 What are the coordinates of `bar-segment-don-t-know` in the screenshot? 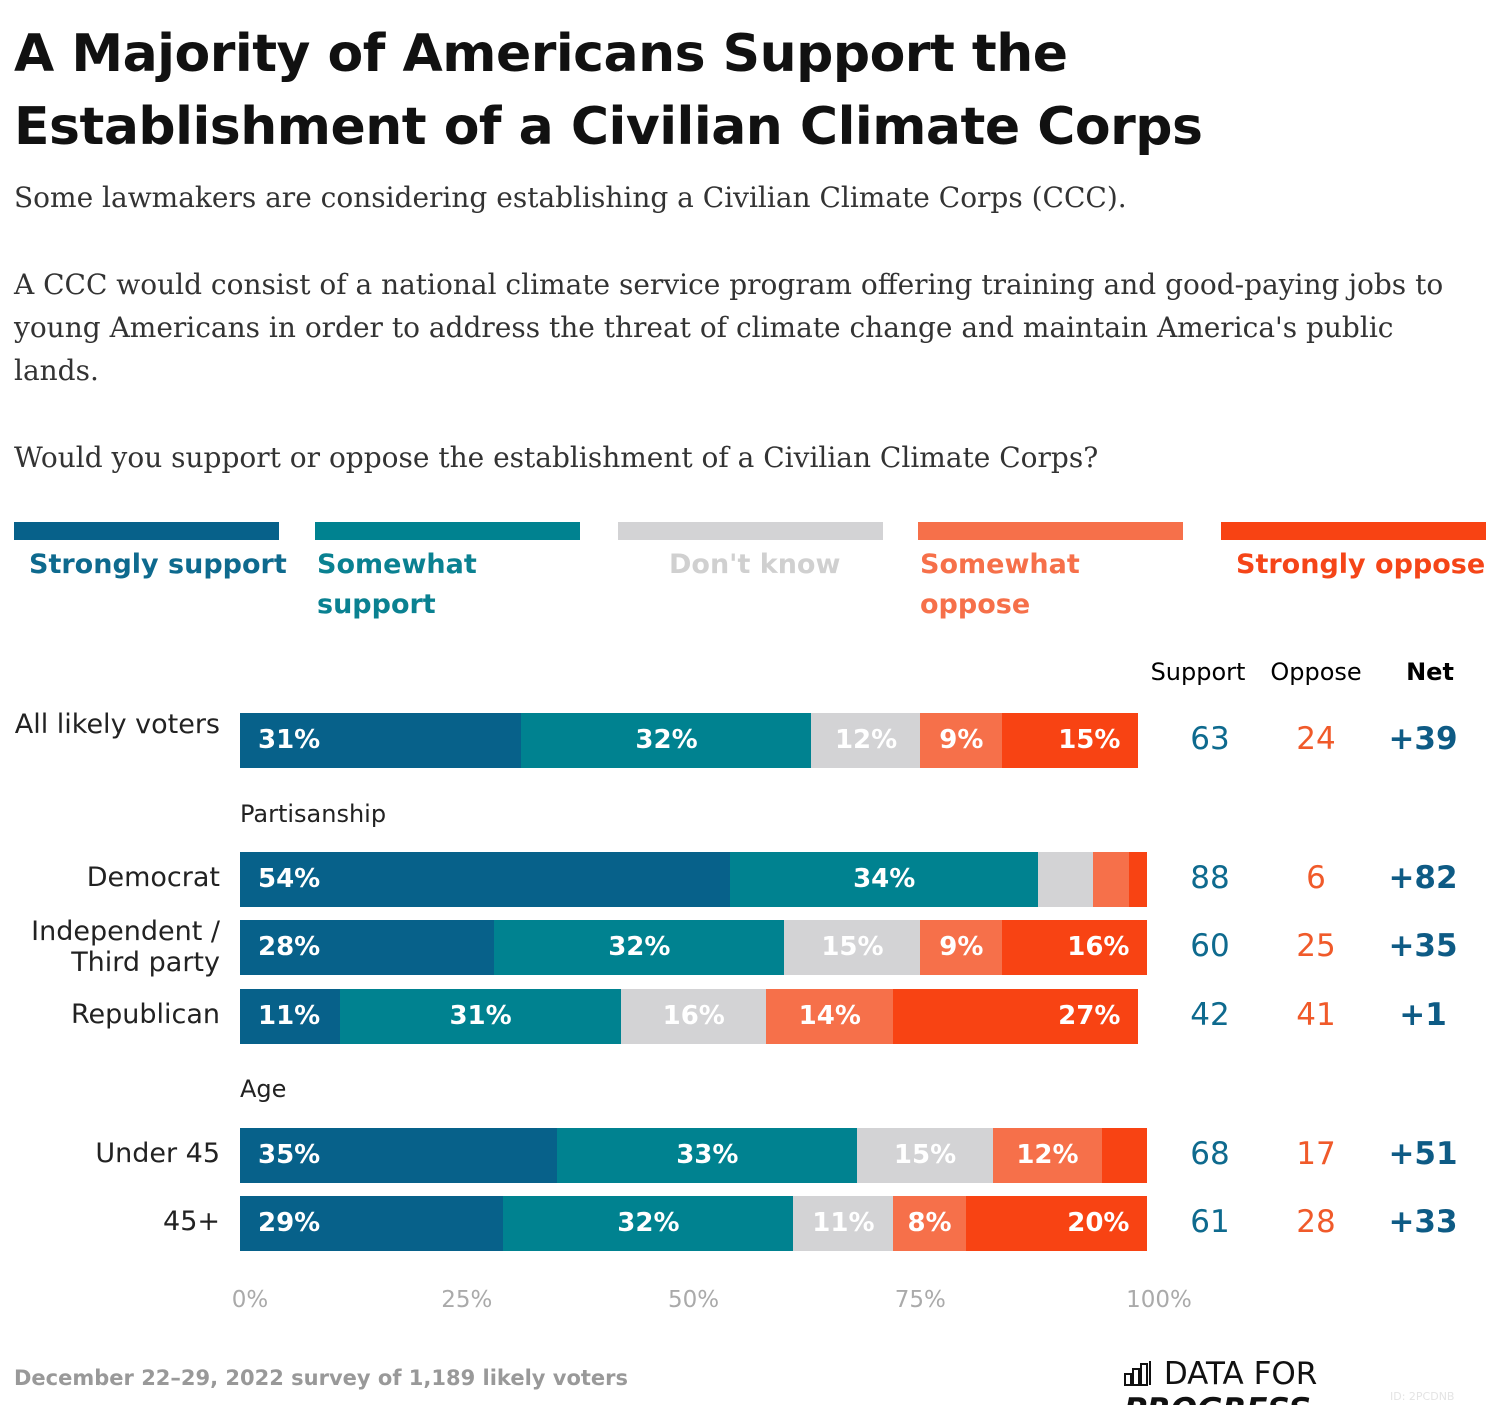 It's located at (1066, 879).